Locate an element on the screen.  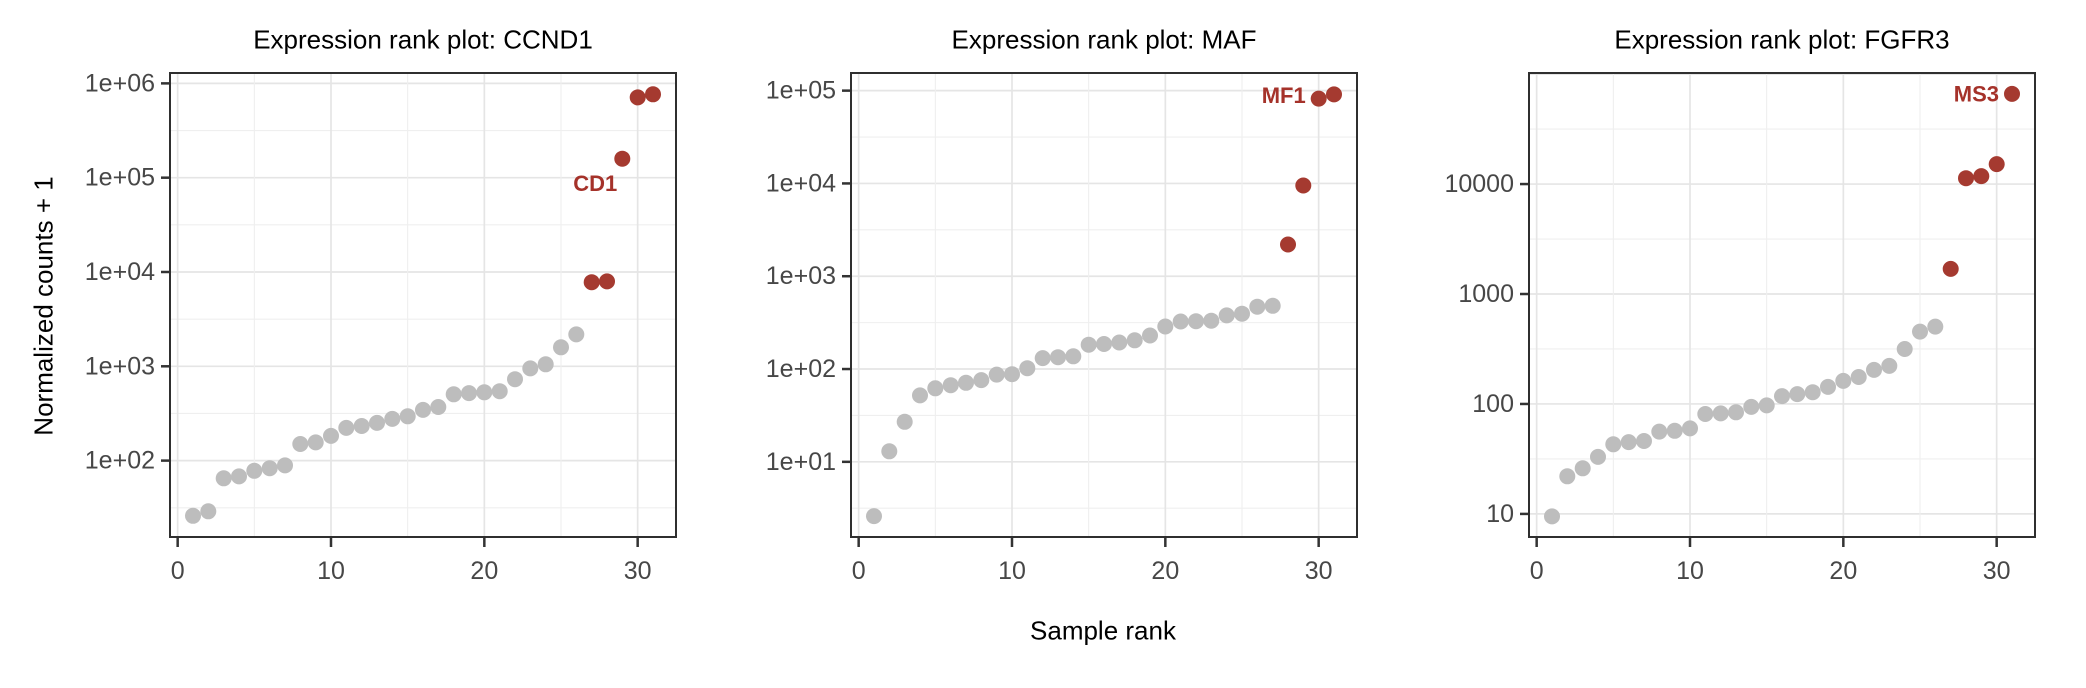
y-axis: 10 100 1000 10000 is located at coordinates (1486, 349).